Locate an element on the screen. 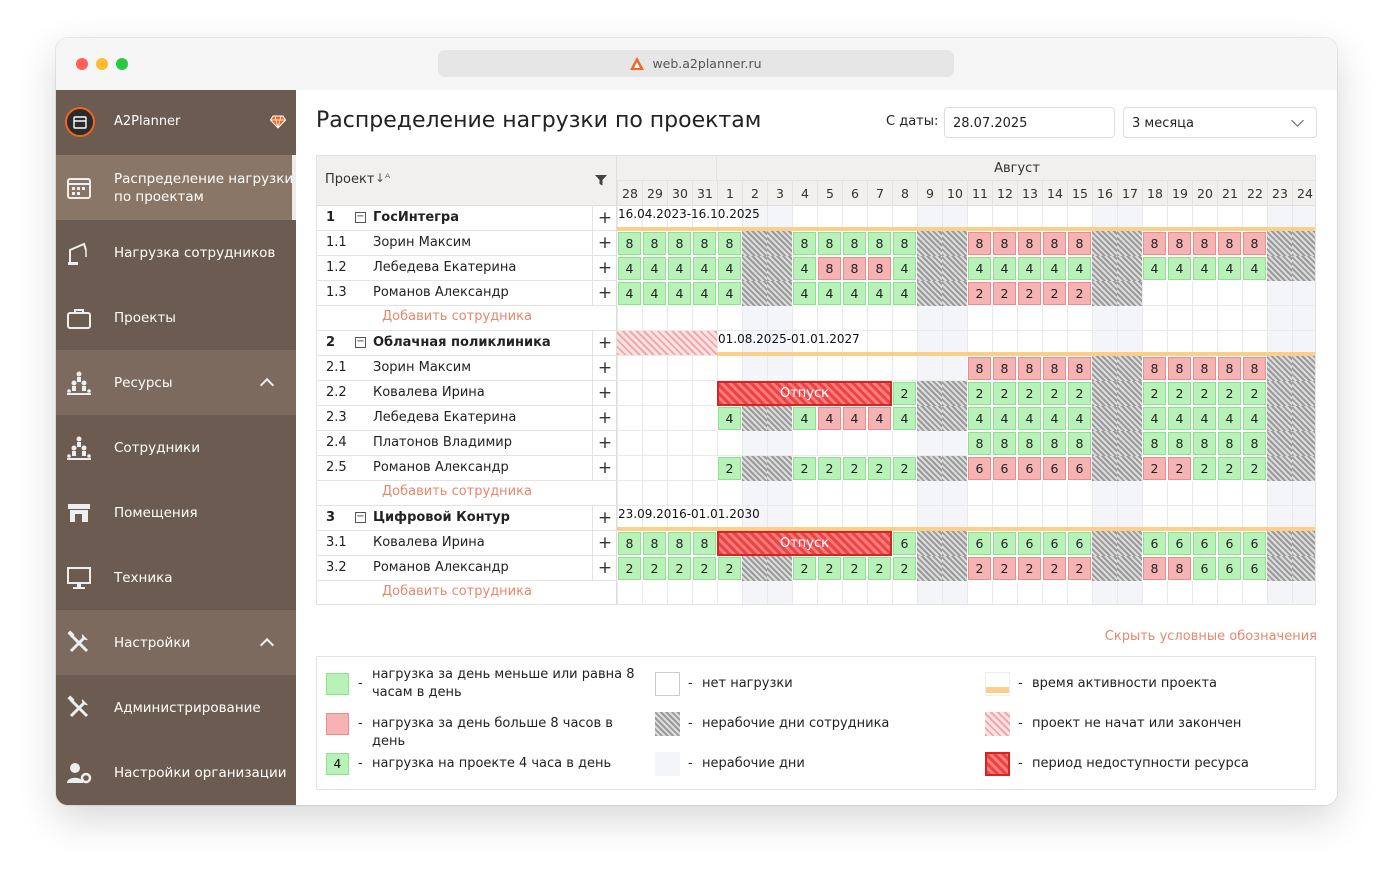  sidebar-item-5: Помещения is located at coordinates (176, 512).